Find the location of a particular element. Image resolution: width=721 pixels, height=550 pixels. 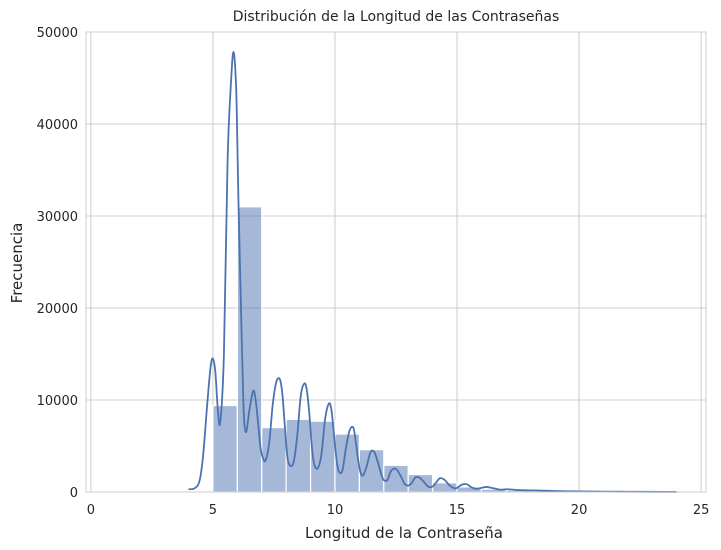

x-tick-label: 10 is located at coordinates (335, 510).